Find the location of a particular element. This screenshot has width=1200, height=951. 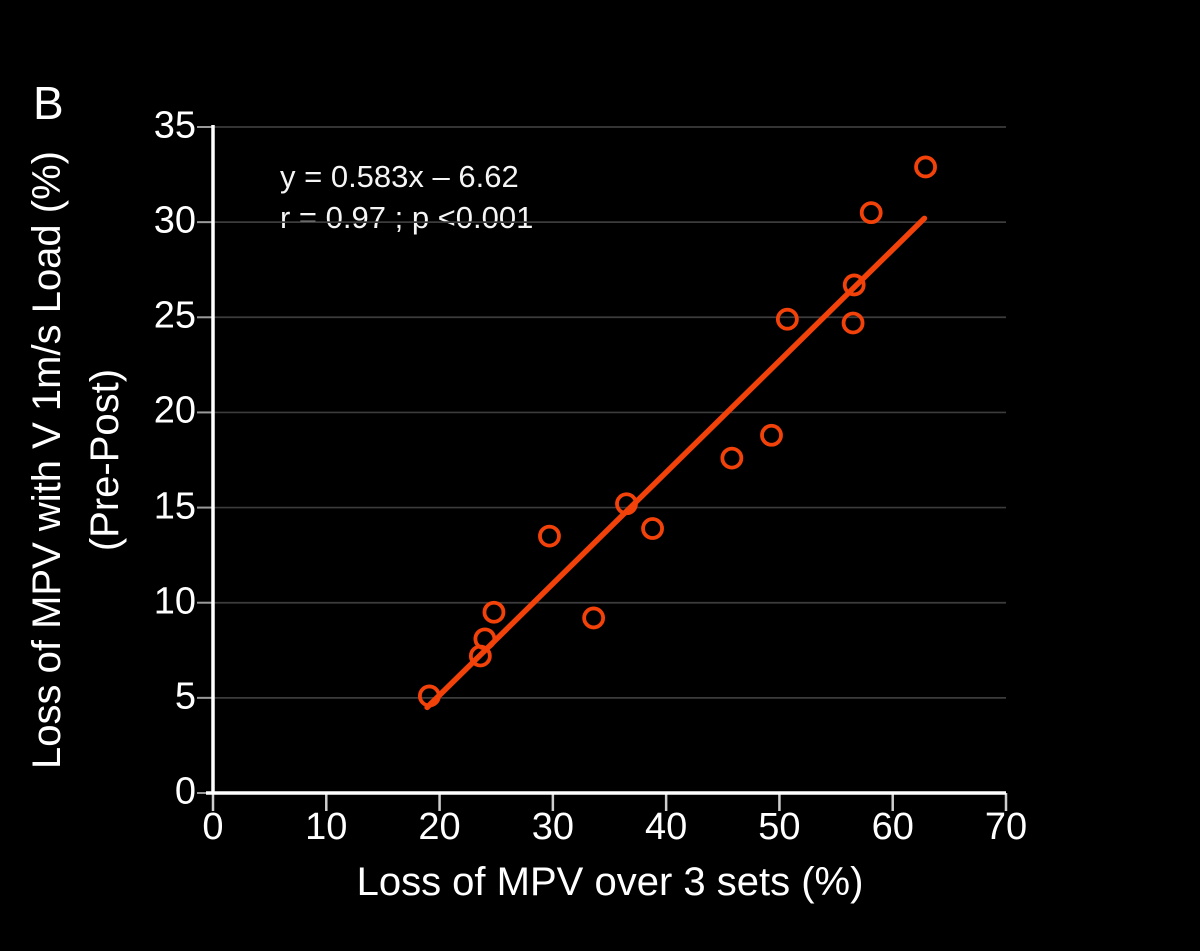

x-tick-label: 10 is located at coordinates (326, 827).